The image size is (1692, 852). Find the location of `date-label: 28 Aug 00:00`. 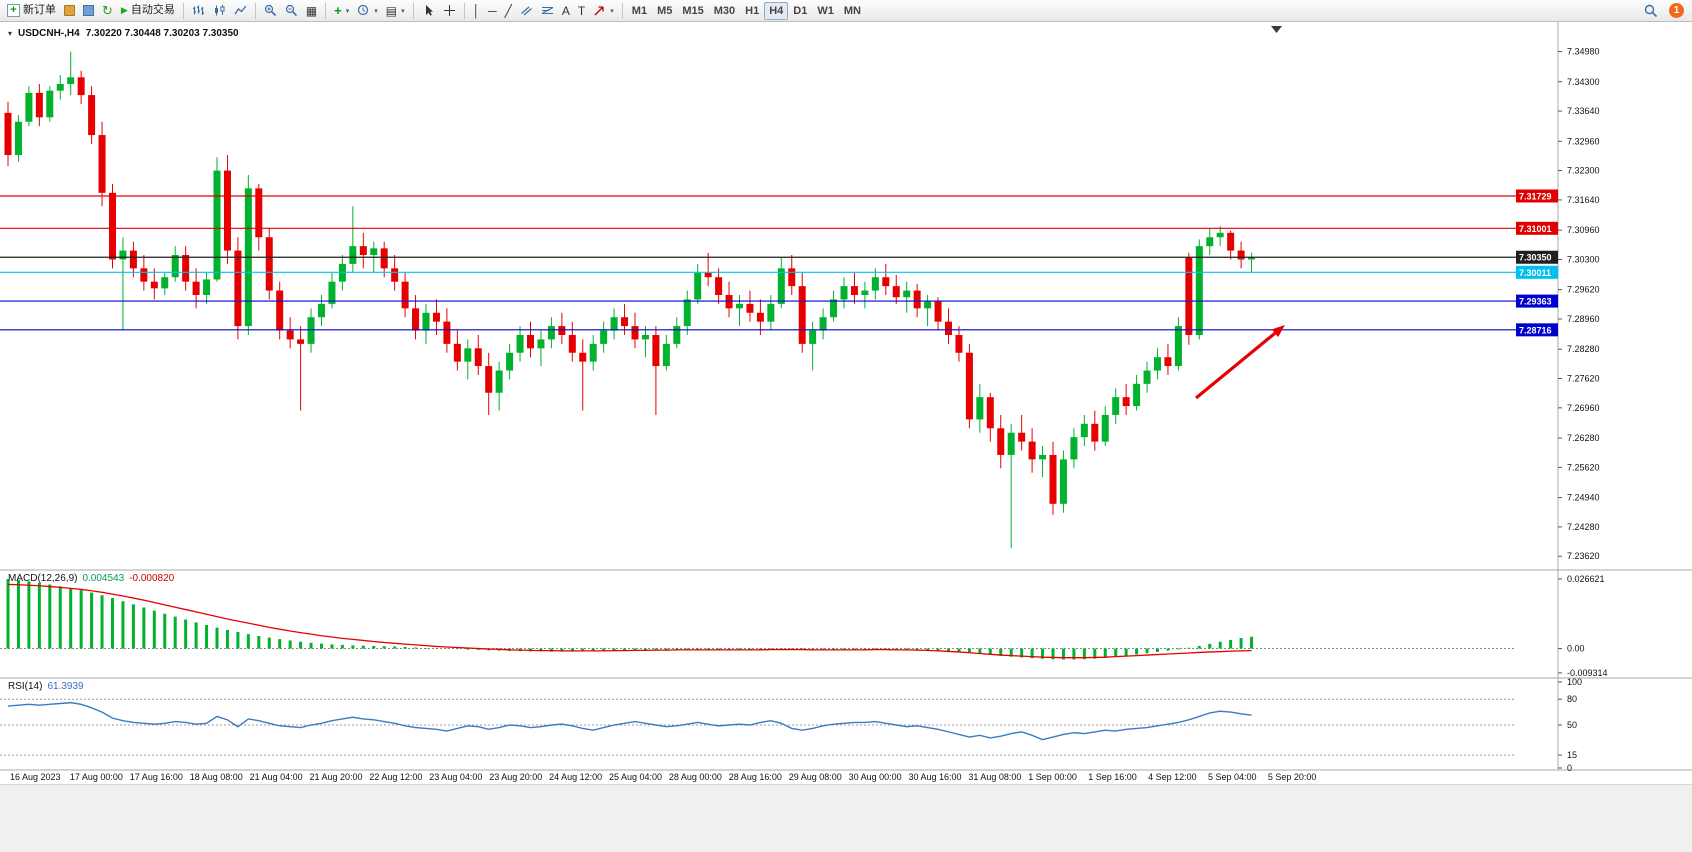

date-label: 28 Aug 00:00 is located at coordinates (695, 777).